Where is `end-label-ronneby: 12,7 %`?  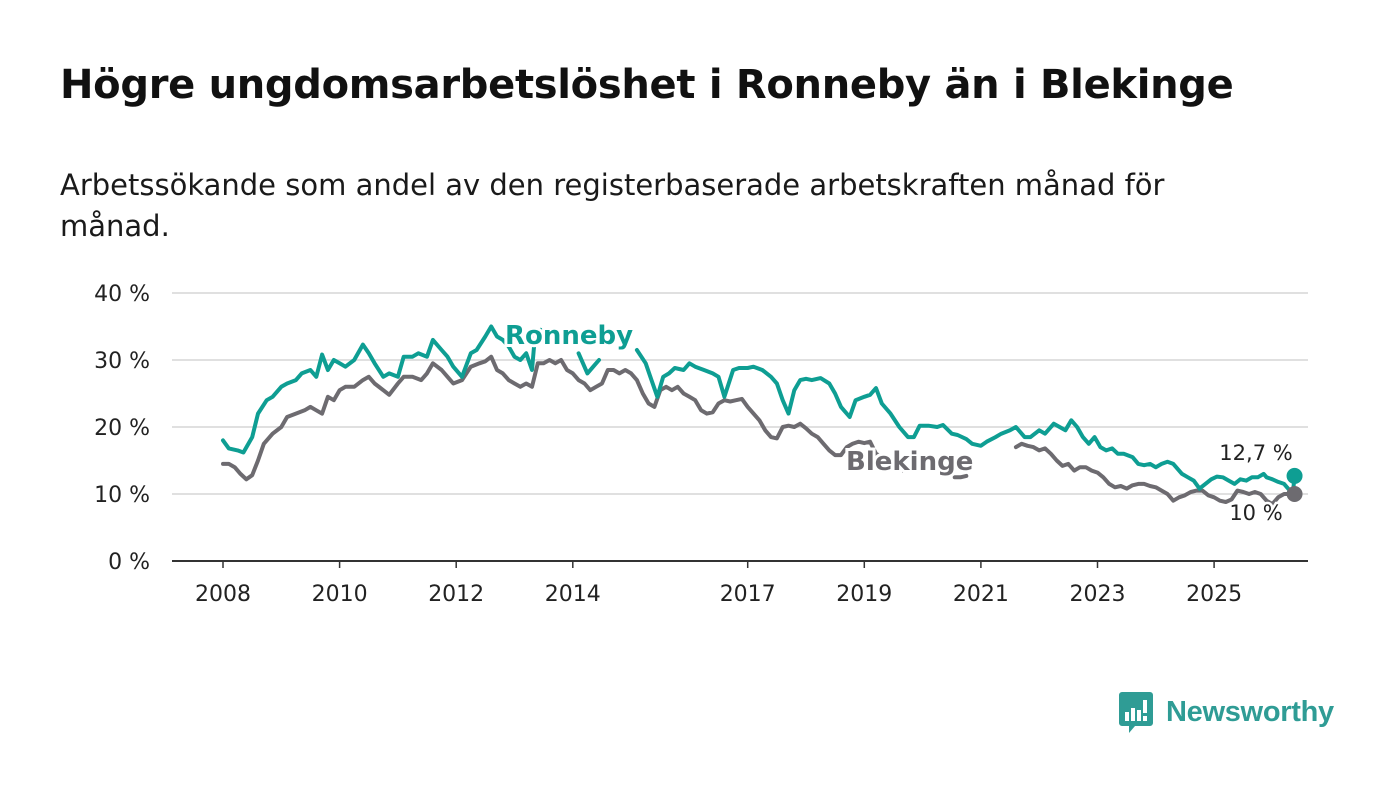
end-label-ronneby: 12,7 % is located at coordinates (1255, 453).